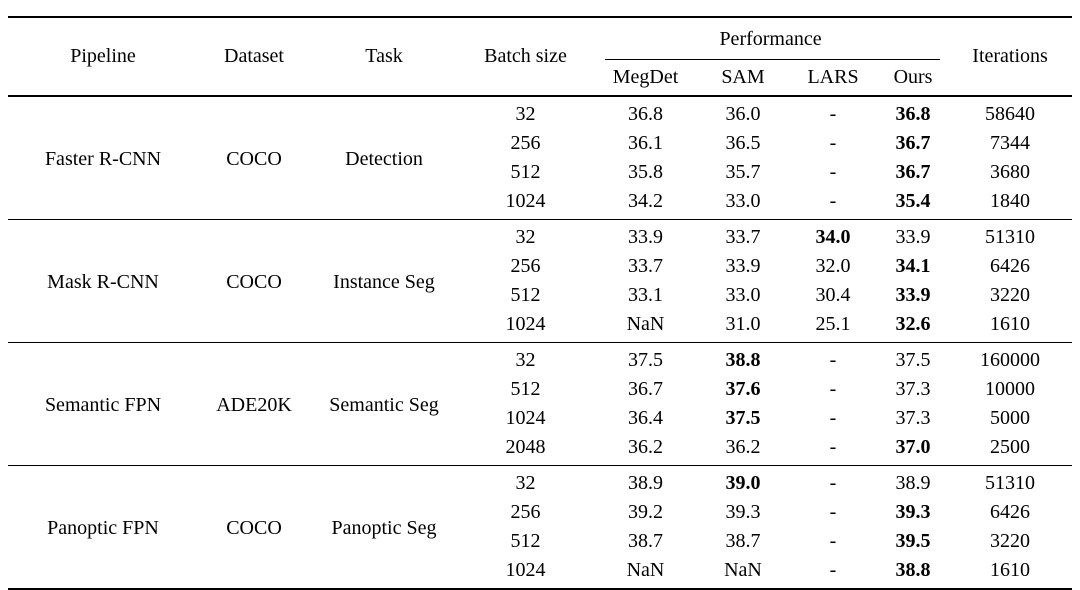 The height and width of the screenshot is (590, 1080). Describe the element at coordinates (254, 405) in the screenshot. I see `cell-dataset: ADE20K` at that location.